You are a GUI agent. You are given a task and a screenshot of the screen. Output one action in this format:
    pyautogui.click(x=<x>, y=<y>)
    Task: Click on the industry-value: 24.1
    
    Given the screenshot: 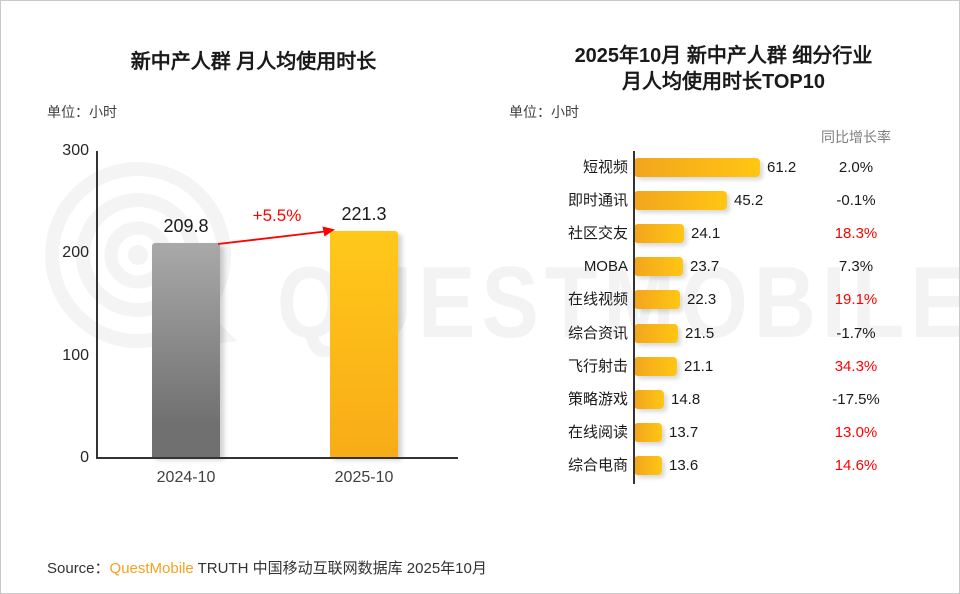 What is the action you would take?
    pyautogui.click(x=706, y=234)
    